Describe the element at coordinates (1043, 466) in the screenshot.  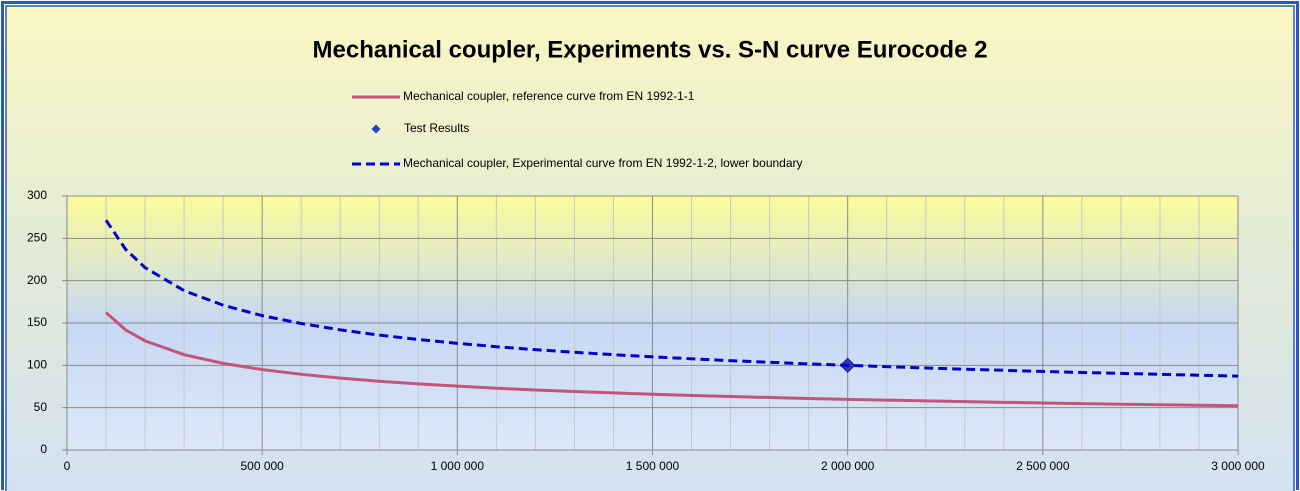
I see `x-tick-label: 2 500 000` at that location.